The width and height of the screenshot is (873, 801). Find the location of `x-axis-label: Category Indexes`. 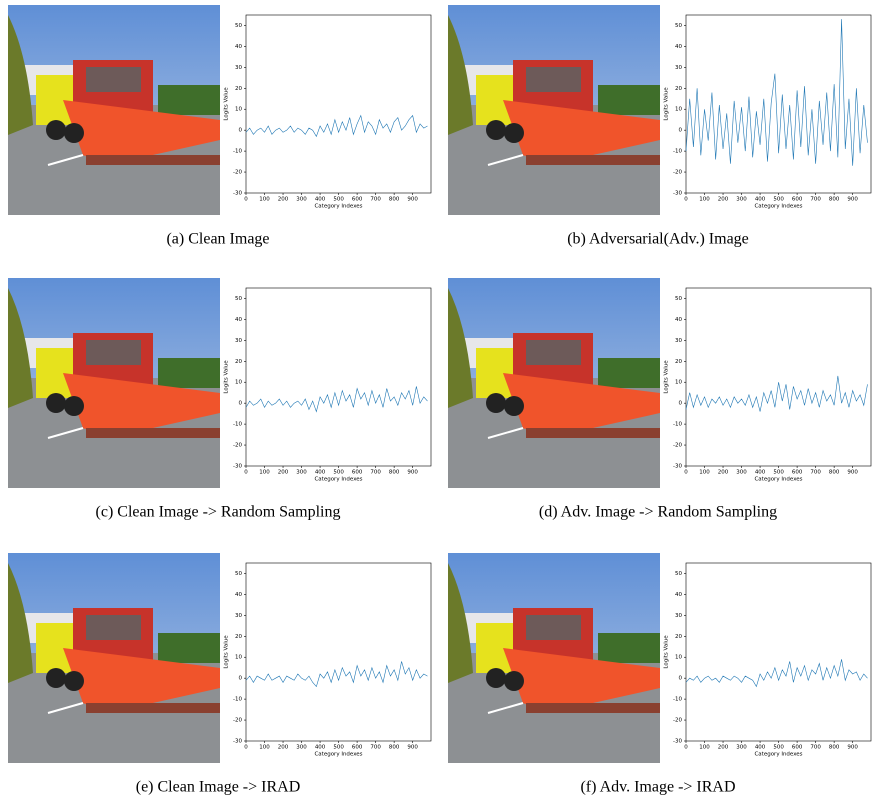

x-axis-label: Category Indexes is located at coordinates (778, 207).